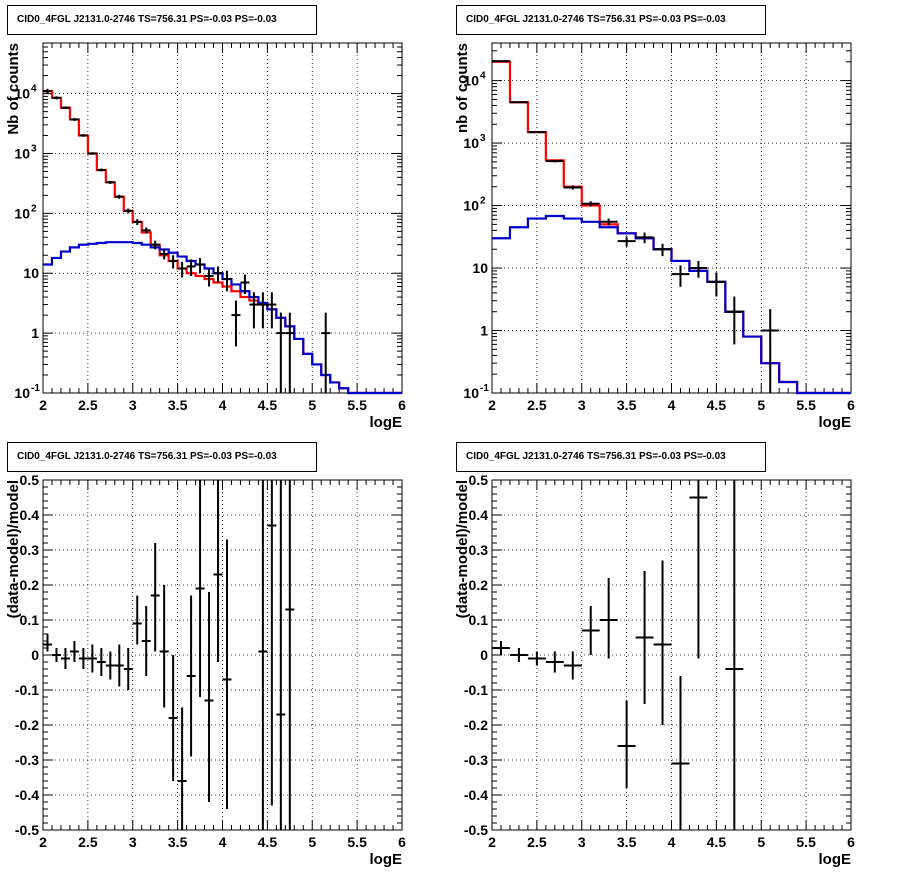 This screenshot has height=875, width=898. Describe the element at coordinates (479, 620) in the screenshot. I see `y-tick-label: 0.1` at that location.